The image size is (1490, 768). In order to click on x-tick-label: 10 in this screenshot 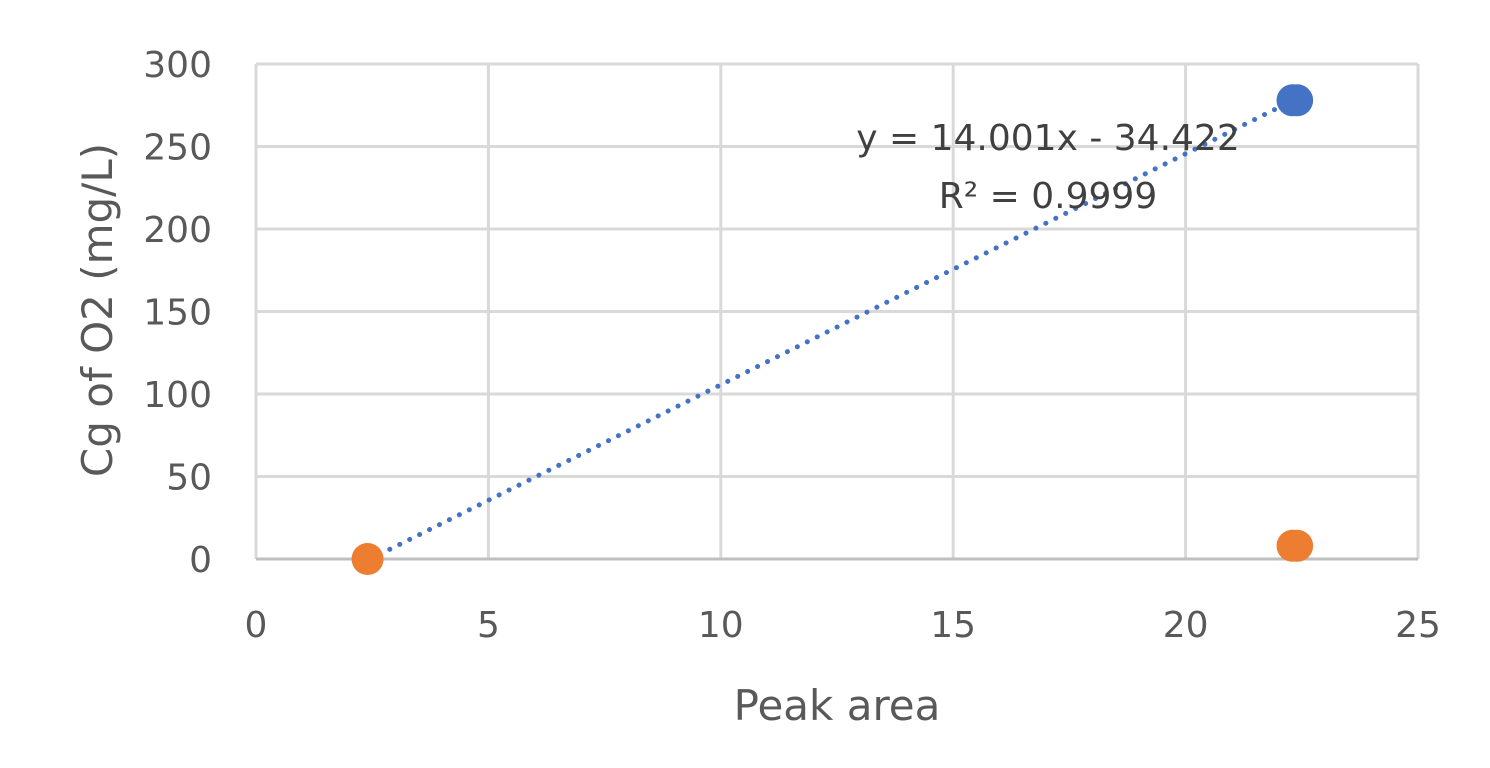, I will do `click(721, 625)`.